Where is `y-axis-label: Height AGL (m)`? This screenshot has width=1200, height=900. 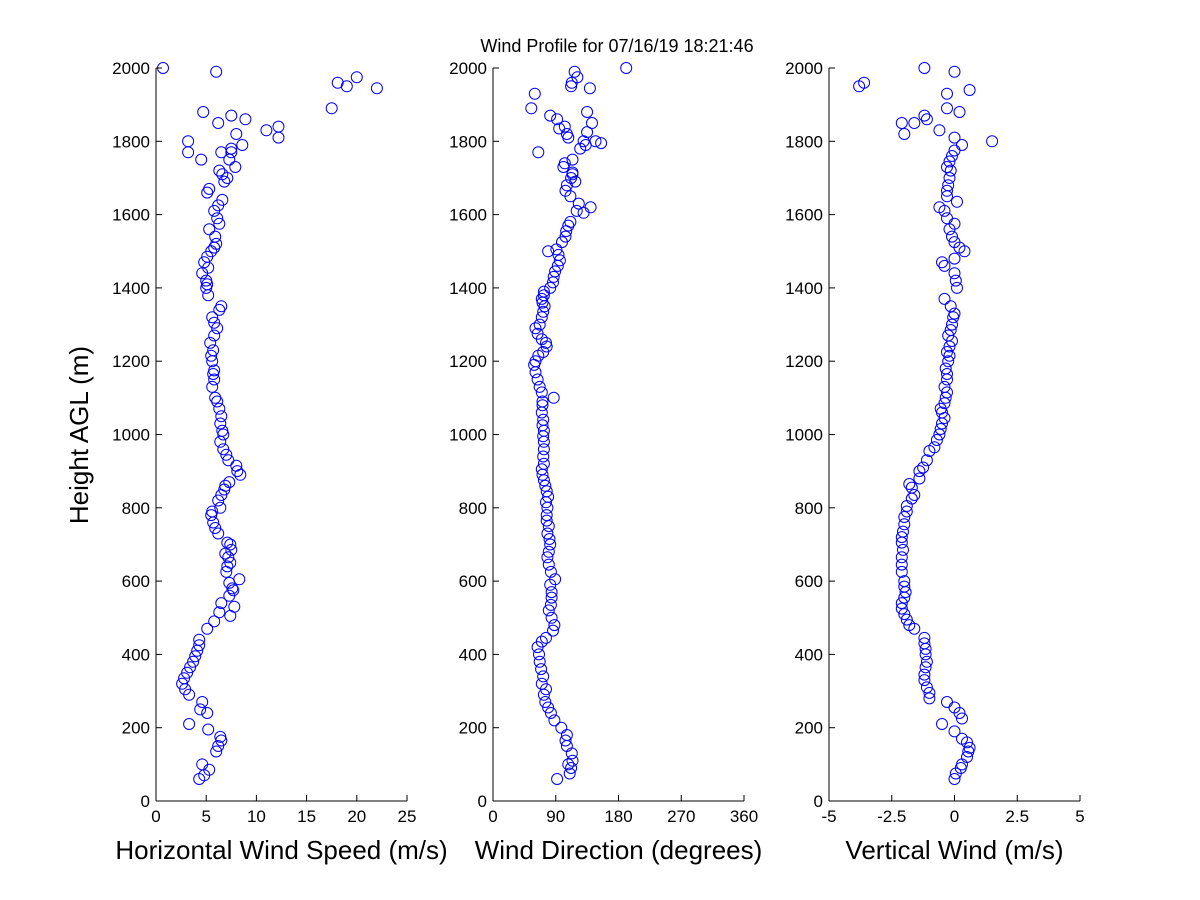
y-axis-label: Height AGL (m) is located at coordinates (79, 435).